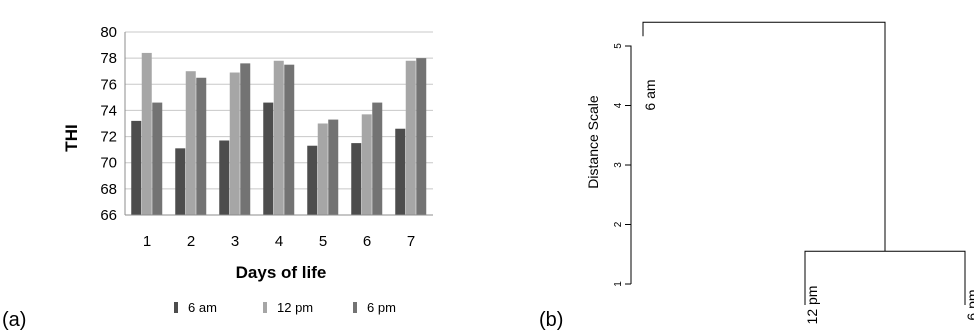 Image resolution: width=974 pixels, height=335 pixels. Describe the element at coordinates (812, 305) in the screenshot. I see `dendrogram-leaf-label: 12 pm` at that location.